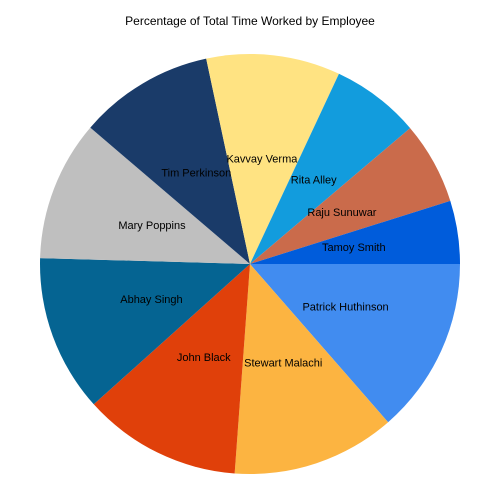 The image size is (500, 500). Describe the element at coordinates (196, 174) in the screenshot. I see `slice-label-tim-perkinson: Tim Perkinson` at that location.